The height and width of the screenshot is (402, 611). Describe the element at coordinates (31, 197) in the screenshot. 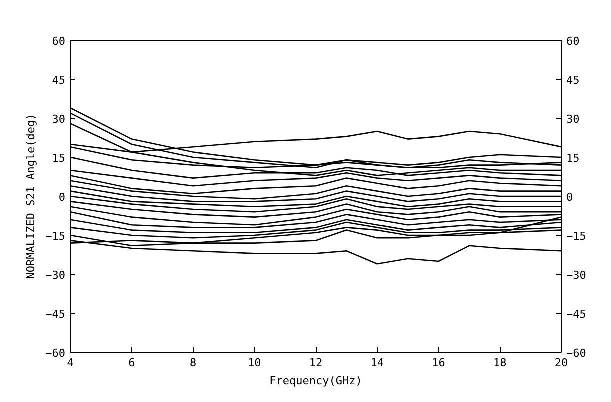

I see `y-axis-title: NORMALIZED S21 Angle(deg)` at that location.